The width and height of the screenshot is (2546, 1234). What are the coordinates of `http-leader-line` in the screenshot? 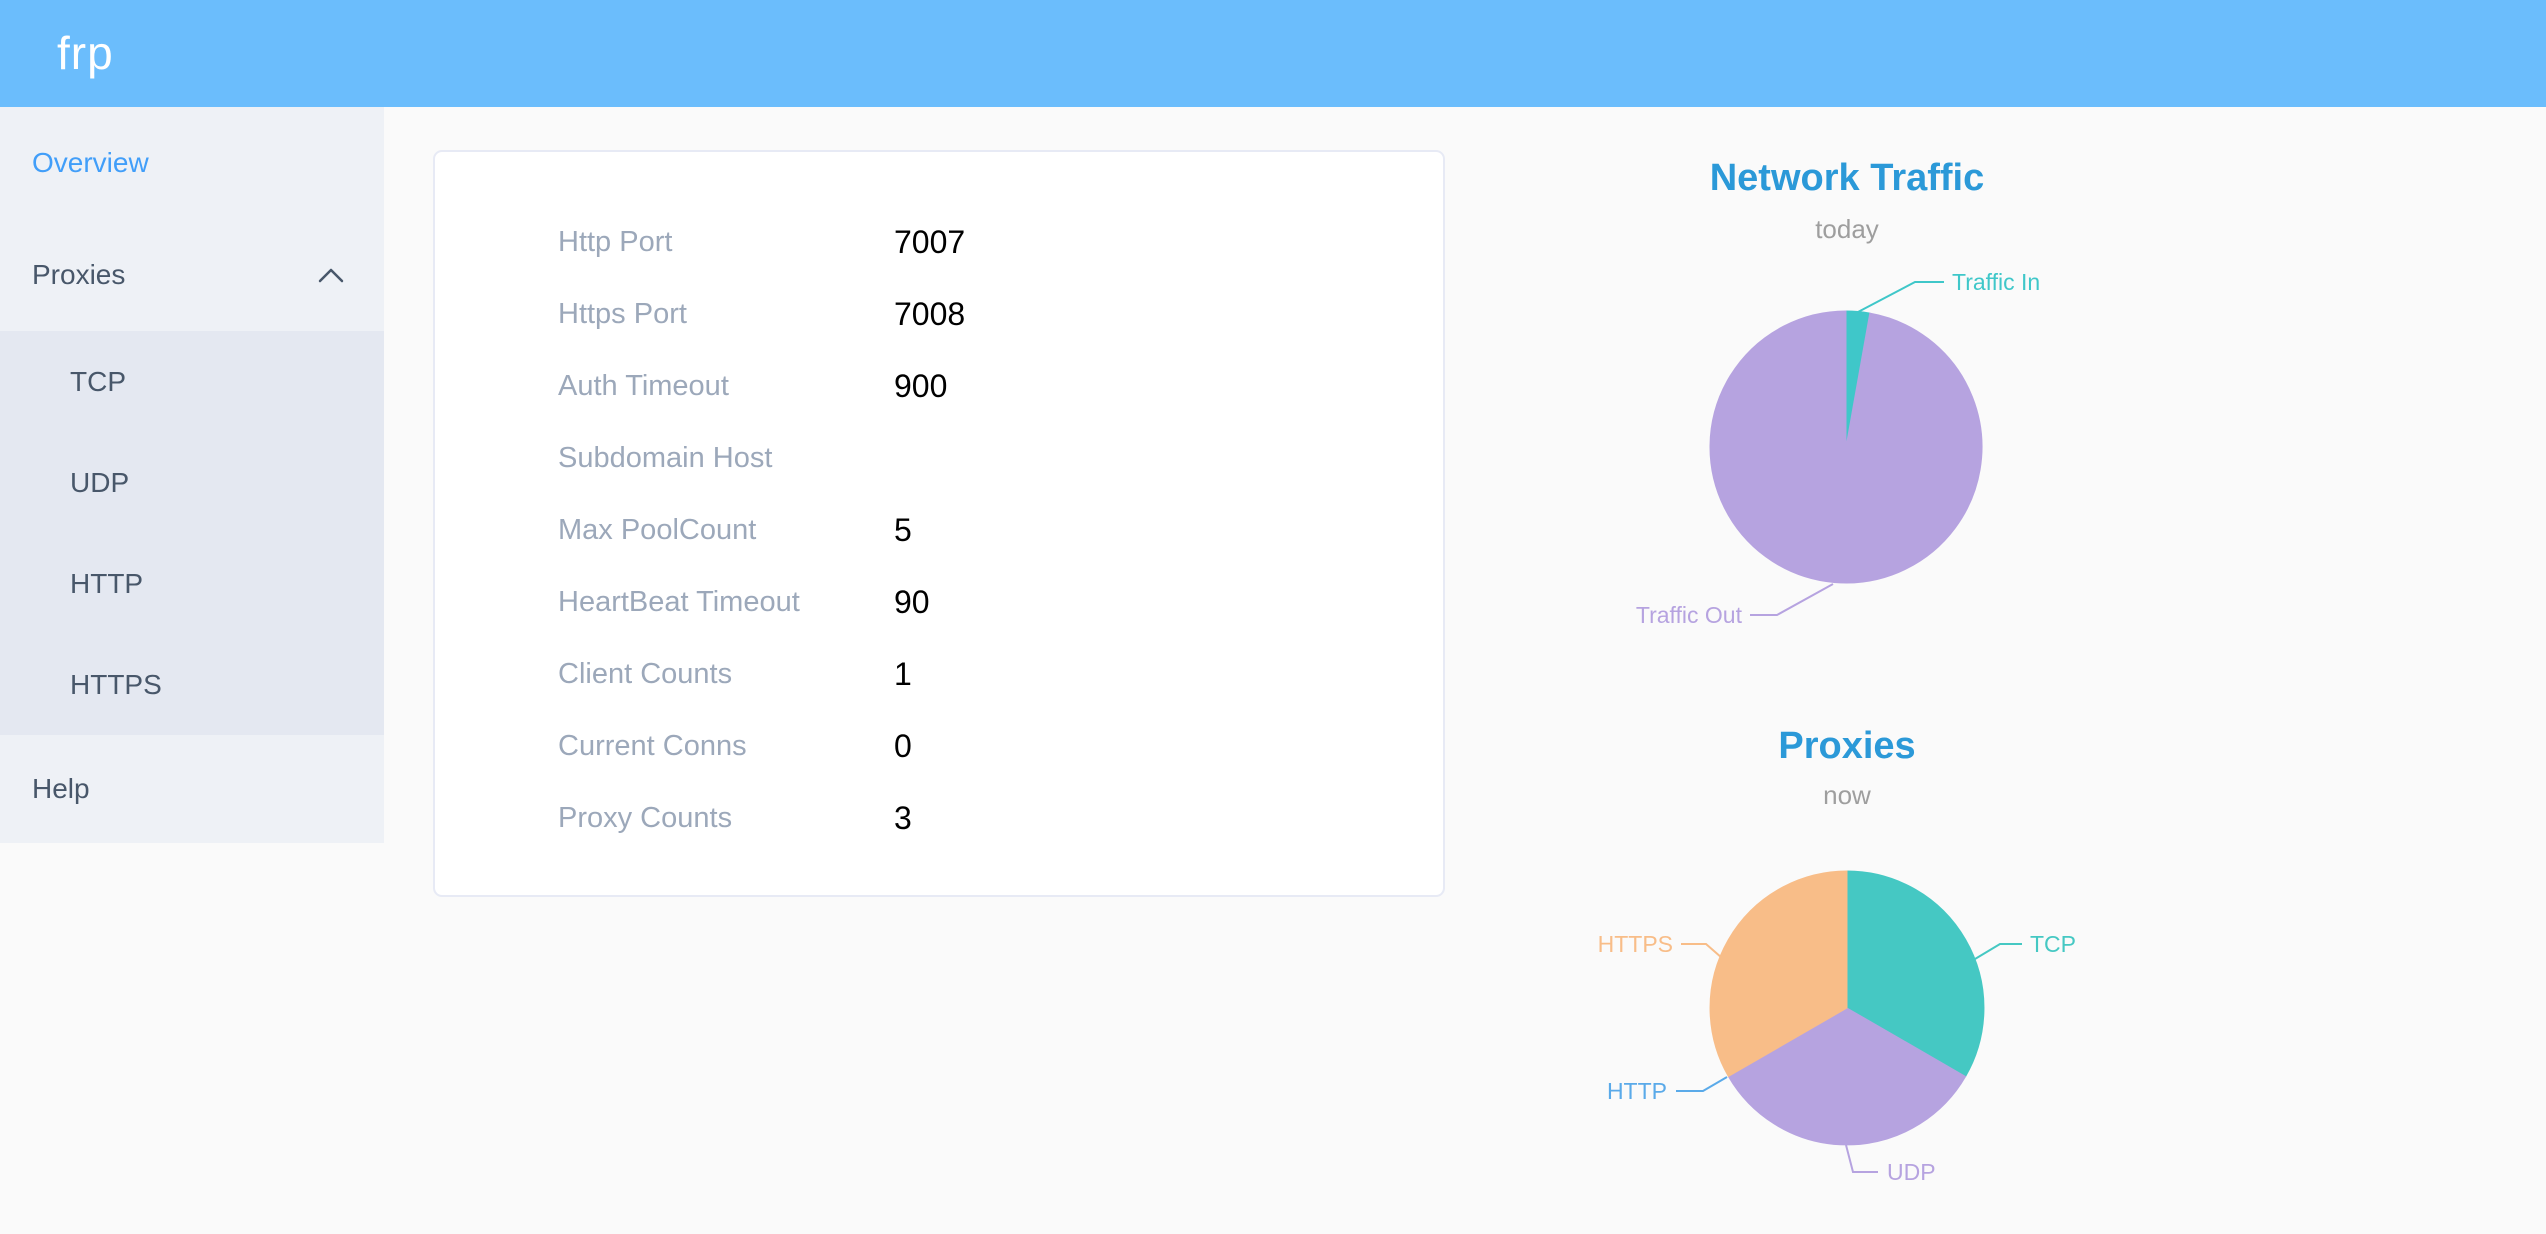 It's located at (1702, 1084).